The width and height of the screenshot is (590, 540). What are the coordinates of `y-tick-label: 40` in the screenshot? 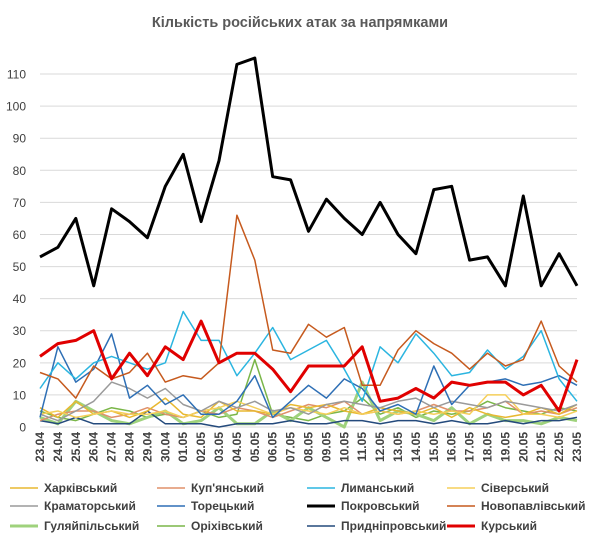 It's located at (20, 299).